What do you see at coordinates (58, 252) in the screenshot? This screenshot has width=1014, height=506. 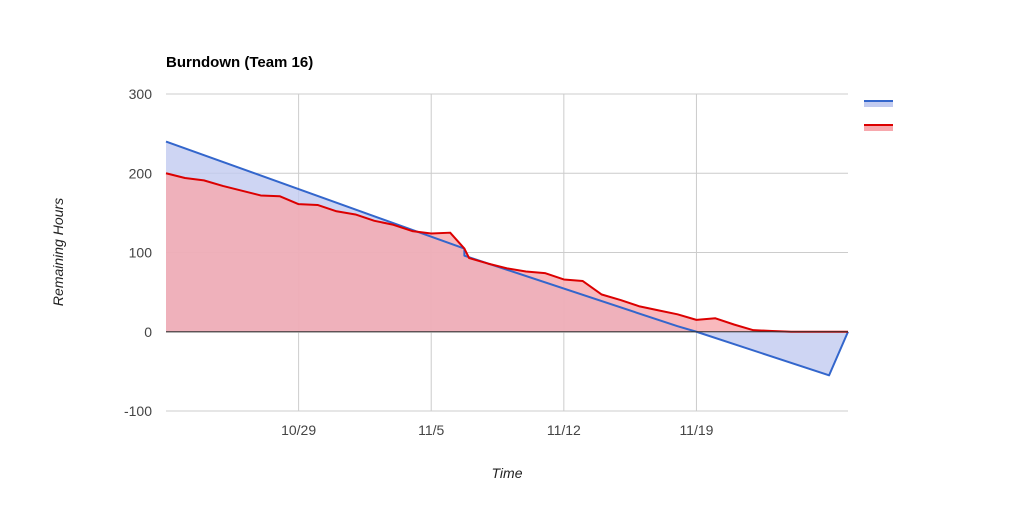 I see `y-axis-label: Remaining Hours` at bounding box center [58, 252].